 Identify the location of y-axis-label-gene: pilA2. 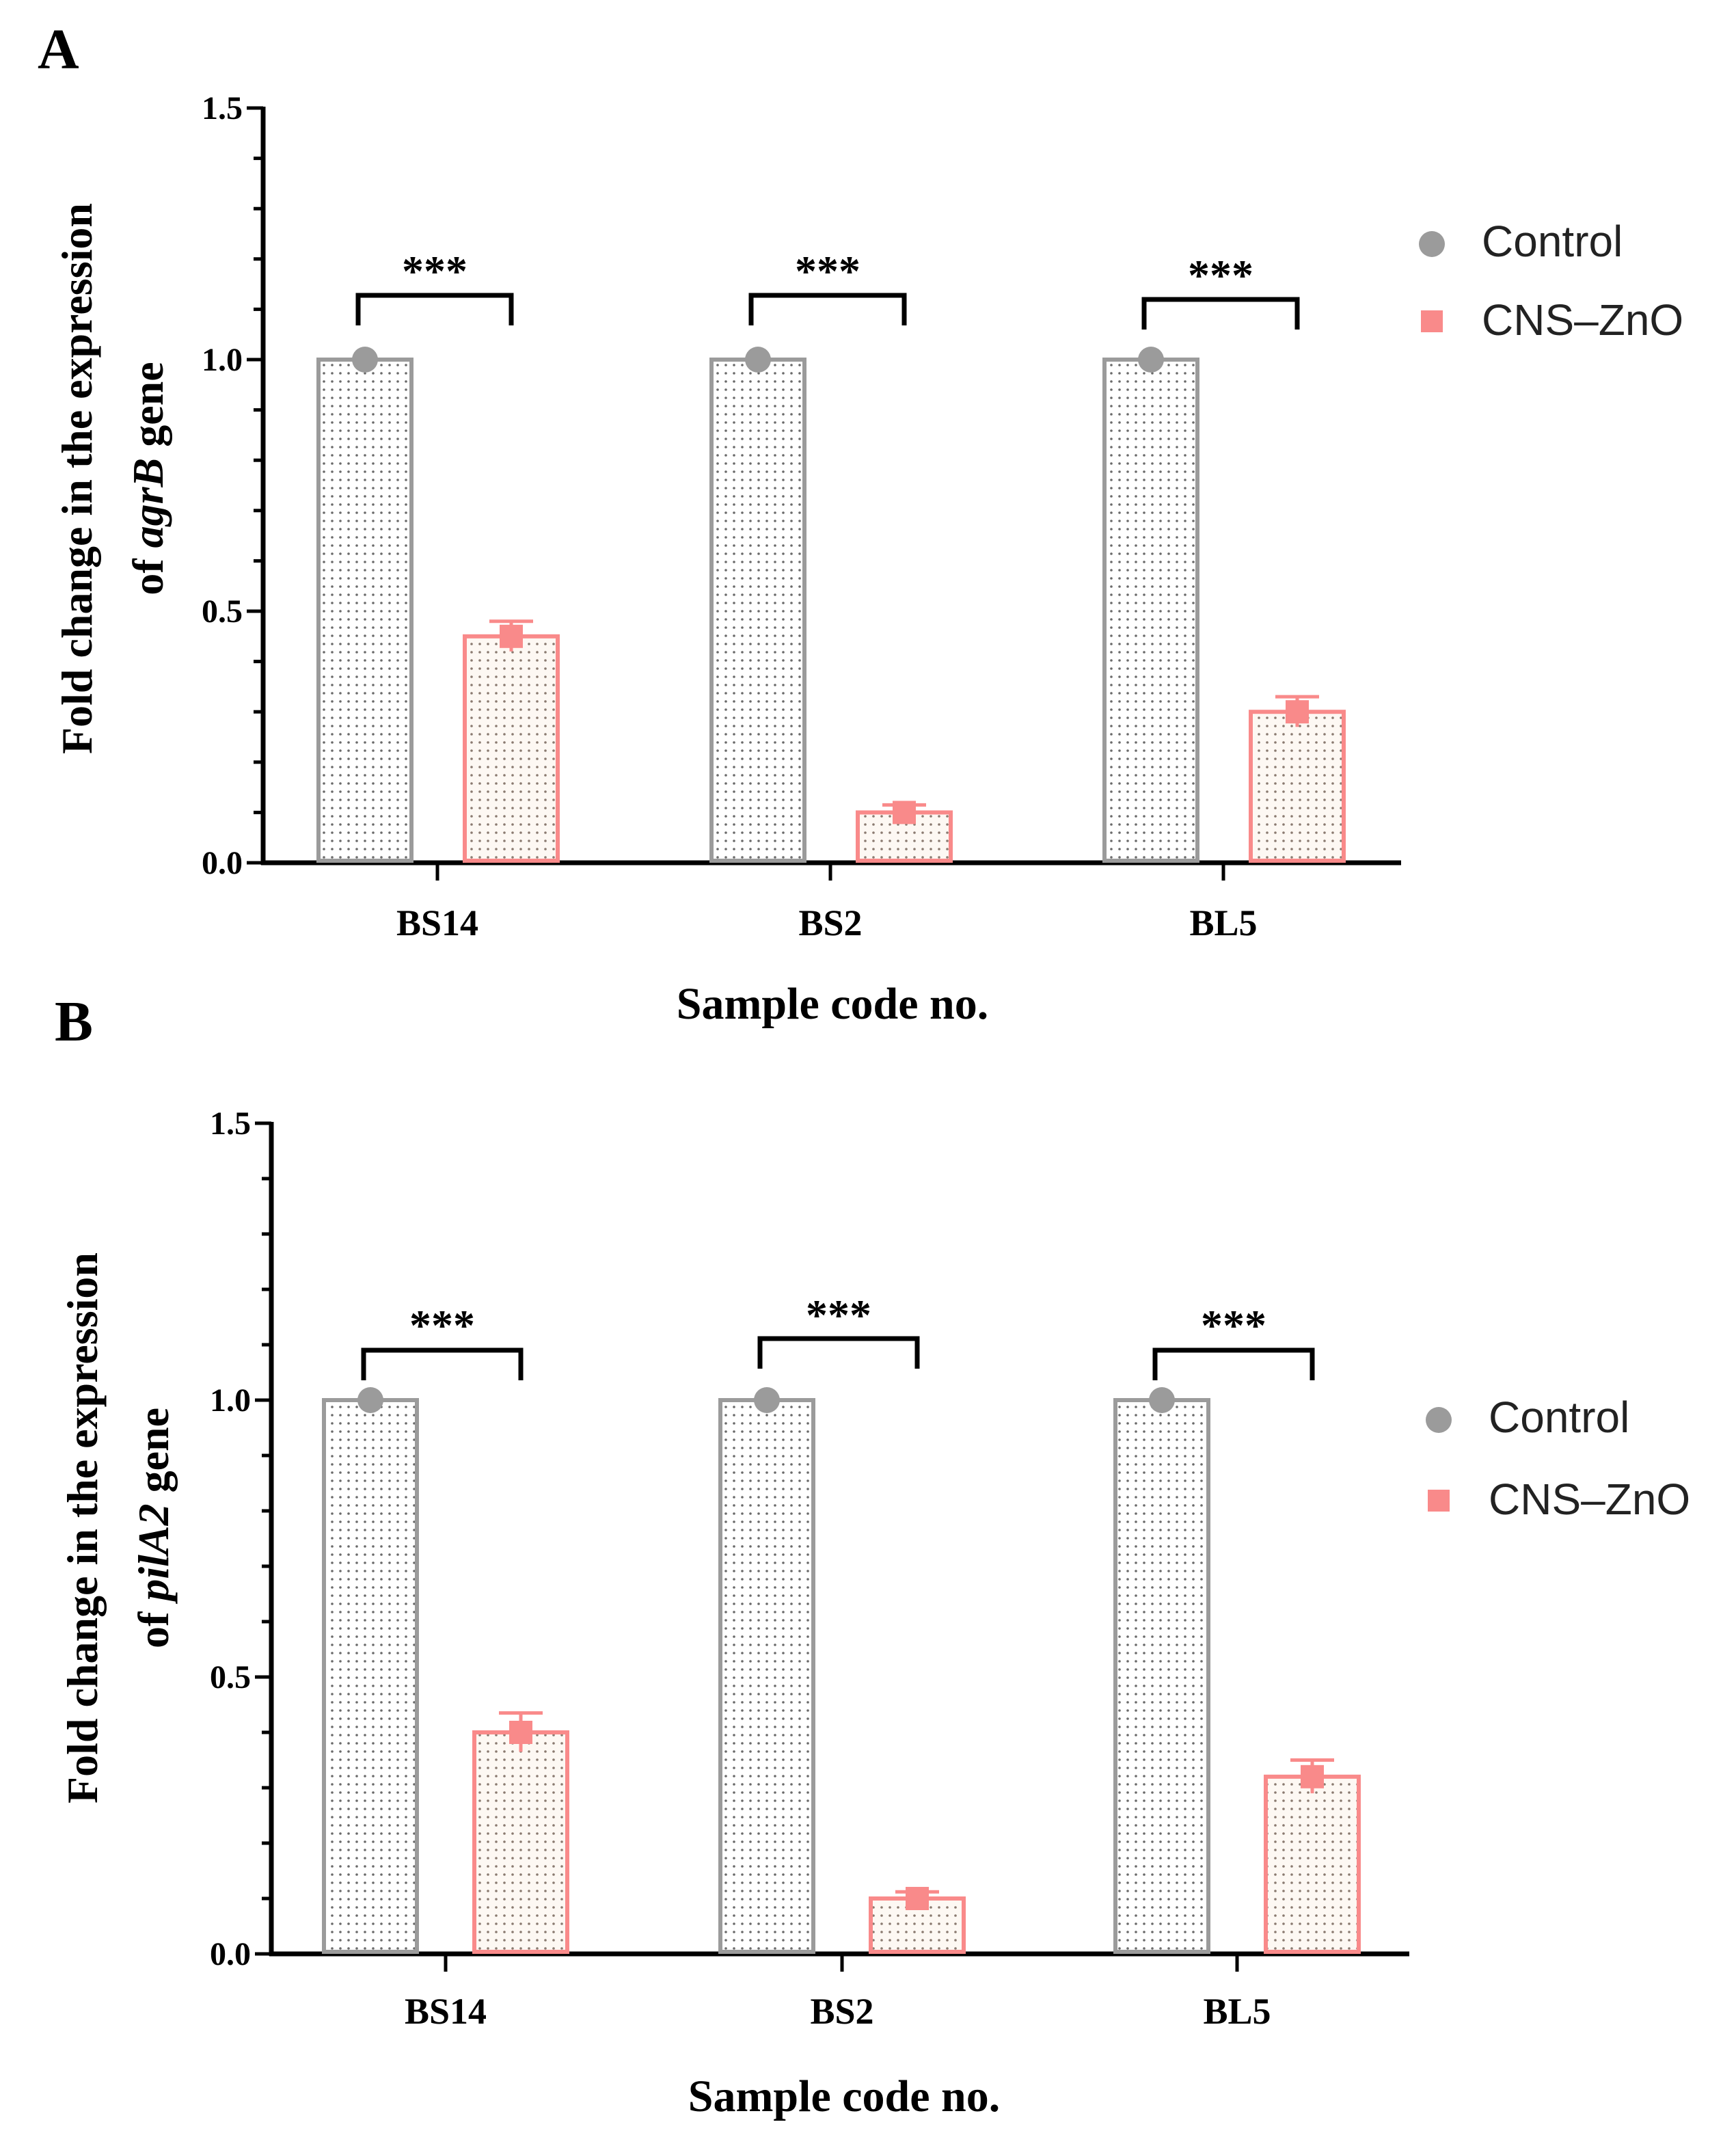
(153, 1554).